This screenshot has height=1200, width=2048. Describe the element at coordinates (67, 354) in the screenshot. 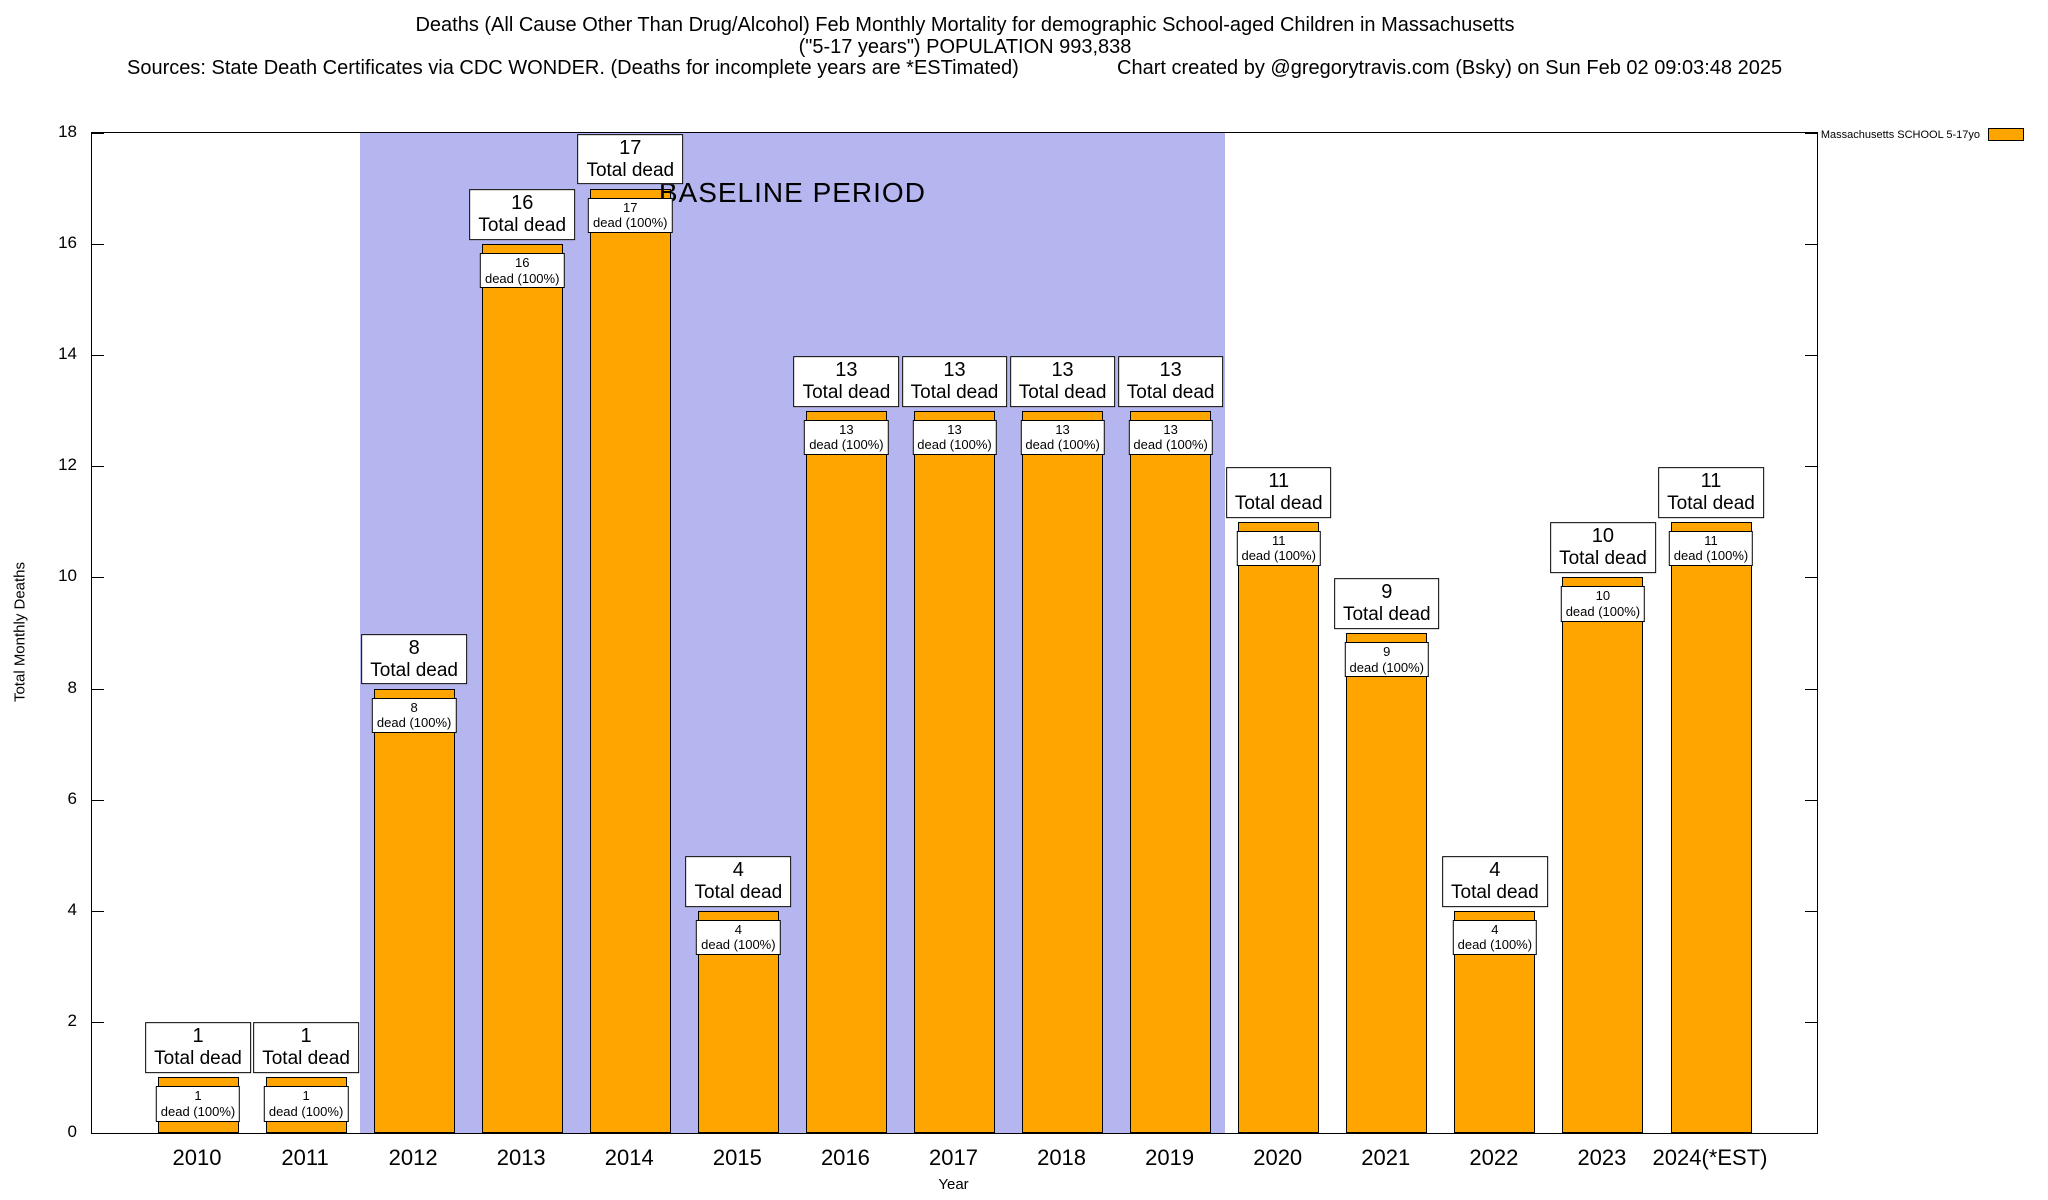

I see `y-tick-label: 14` at that location.